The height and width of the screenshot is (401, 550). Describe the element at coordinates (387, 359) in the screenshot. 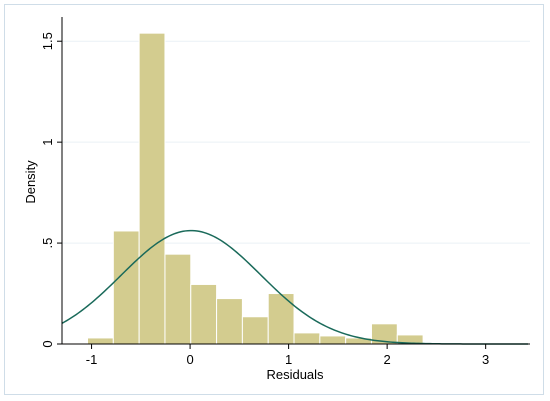

I see `x-tick-label: 2` at that location.